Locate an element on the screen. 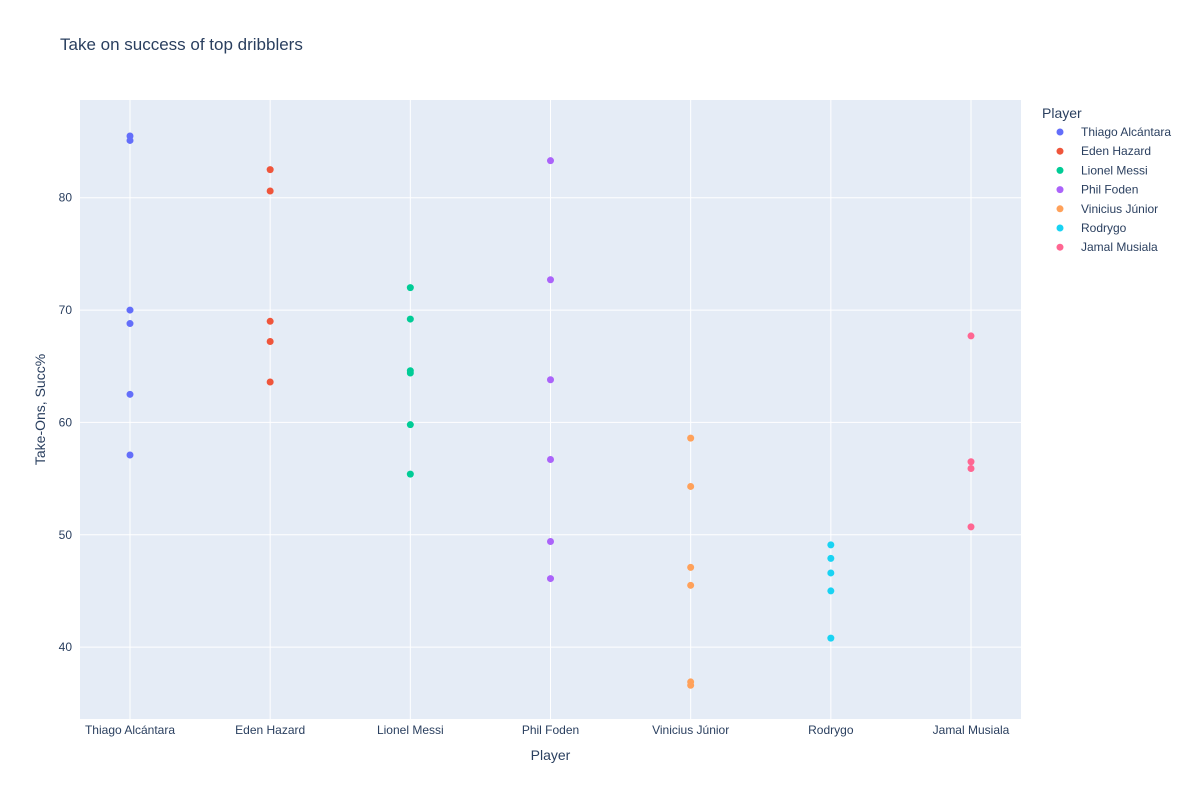  y-tick-label: 80 is located at coordinates (66, 198).